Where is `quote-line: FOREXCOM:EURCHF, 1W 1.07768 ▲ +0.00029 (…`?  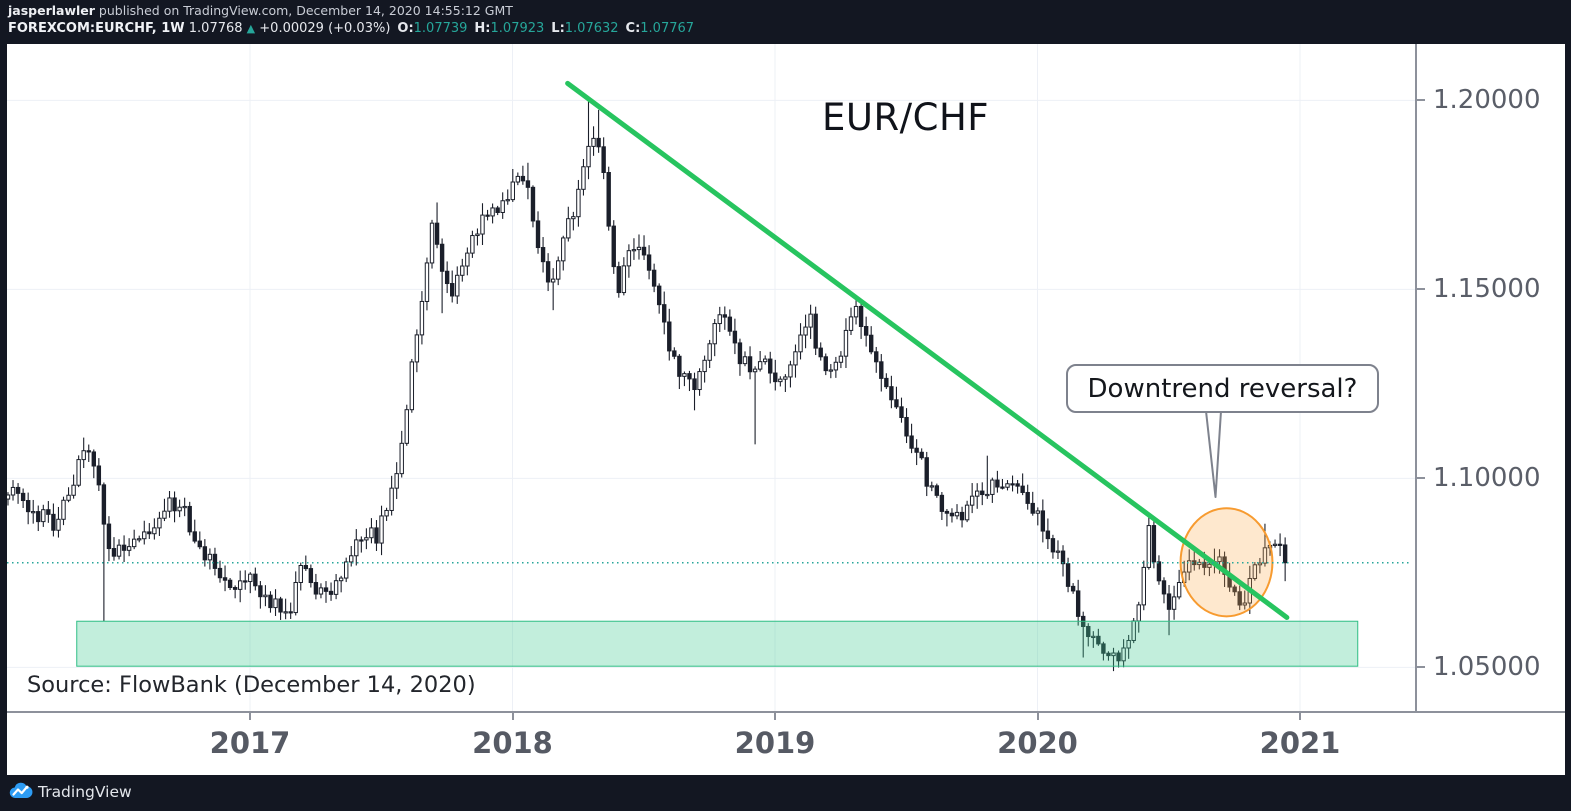
quote-line: FOREXCOM:EURCHF, 1W 1.07768 ▲ +0.00029 (… is located at coordinates (351, 28).